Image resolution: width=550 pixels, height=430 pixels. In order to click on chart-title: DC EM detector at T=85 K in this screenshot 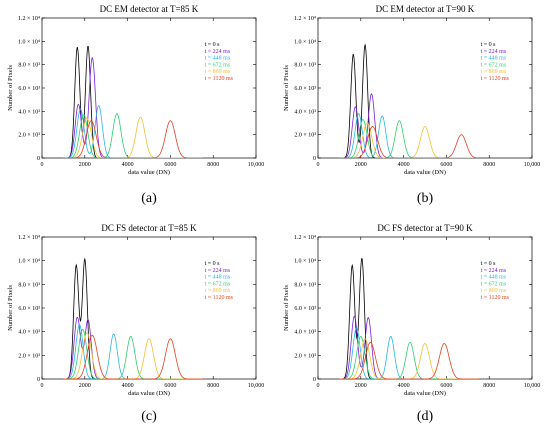, I will do `click(149, 9)`.